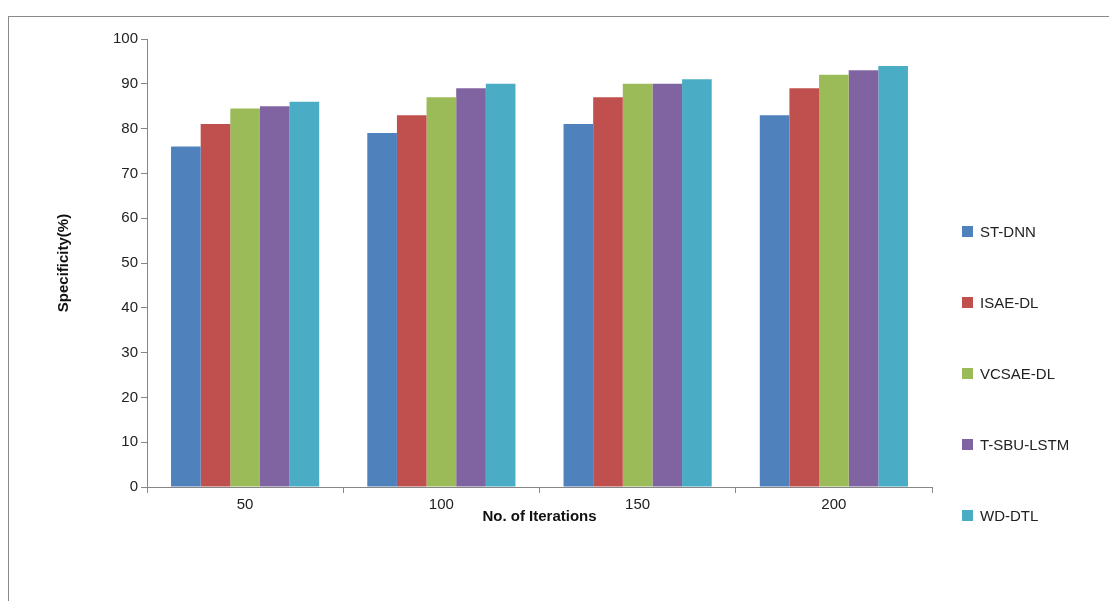  Describe the element at coordinates (441, 504) in the screenshot. I see `x-tick-label: 100` at that location.